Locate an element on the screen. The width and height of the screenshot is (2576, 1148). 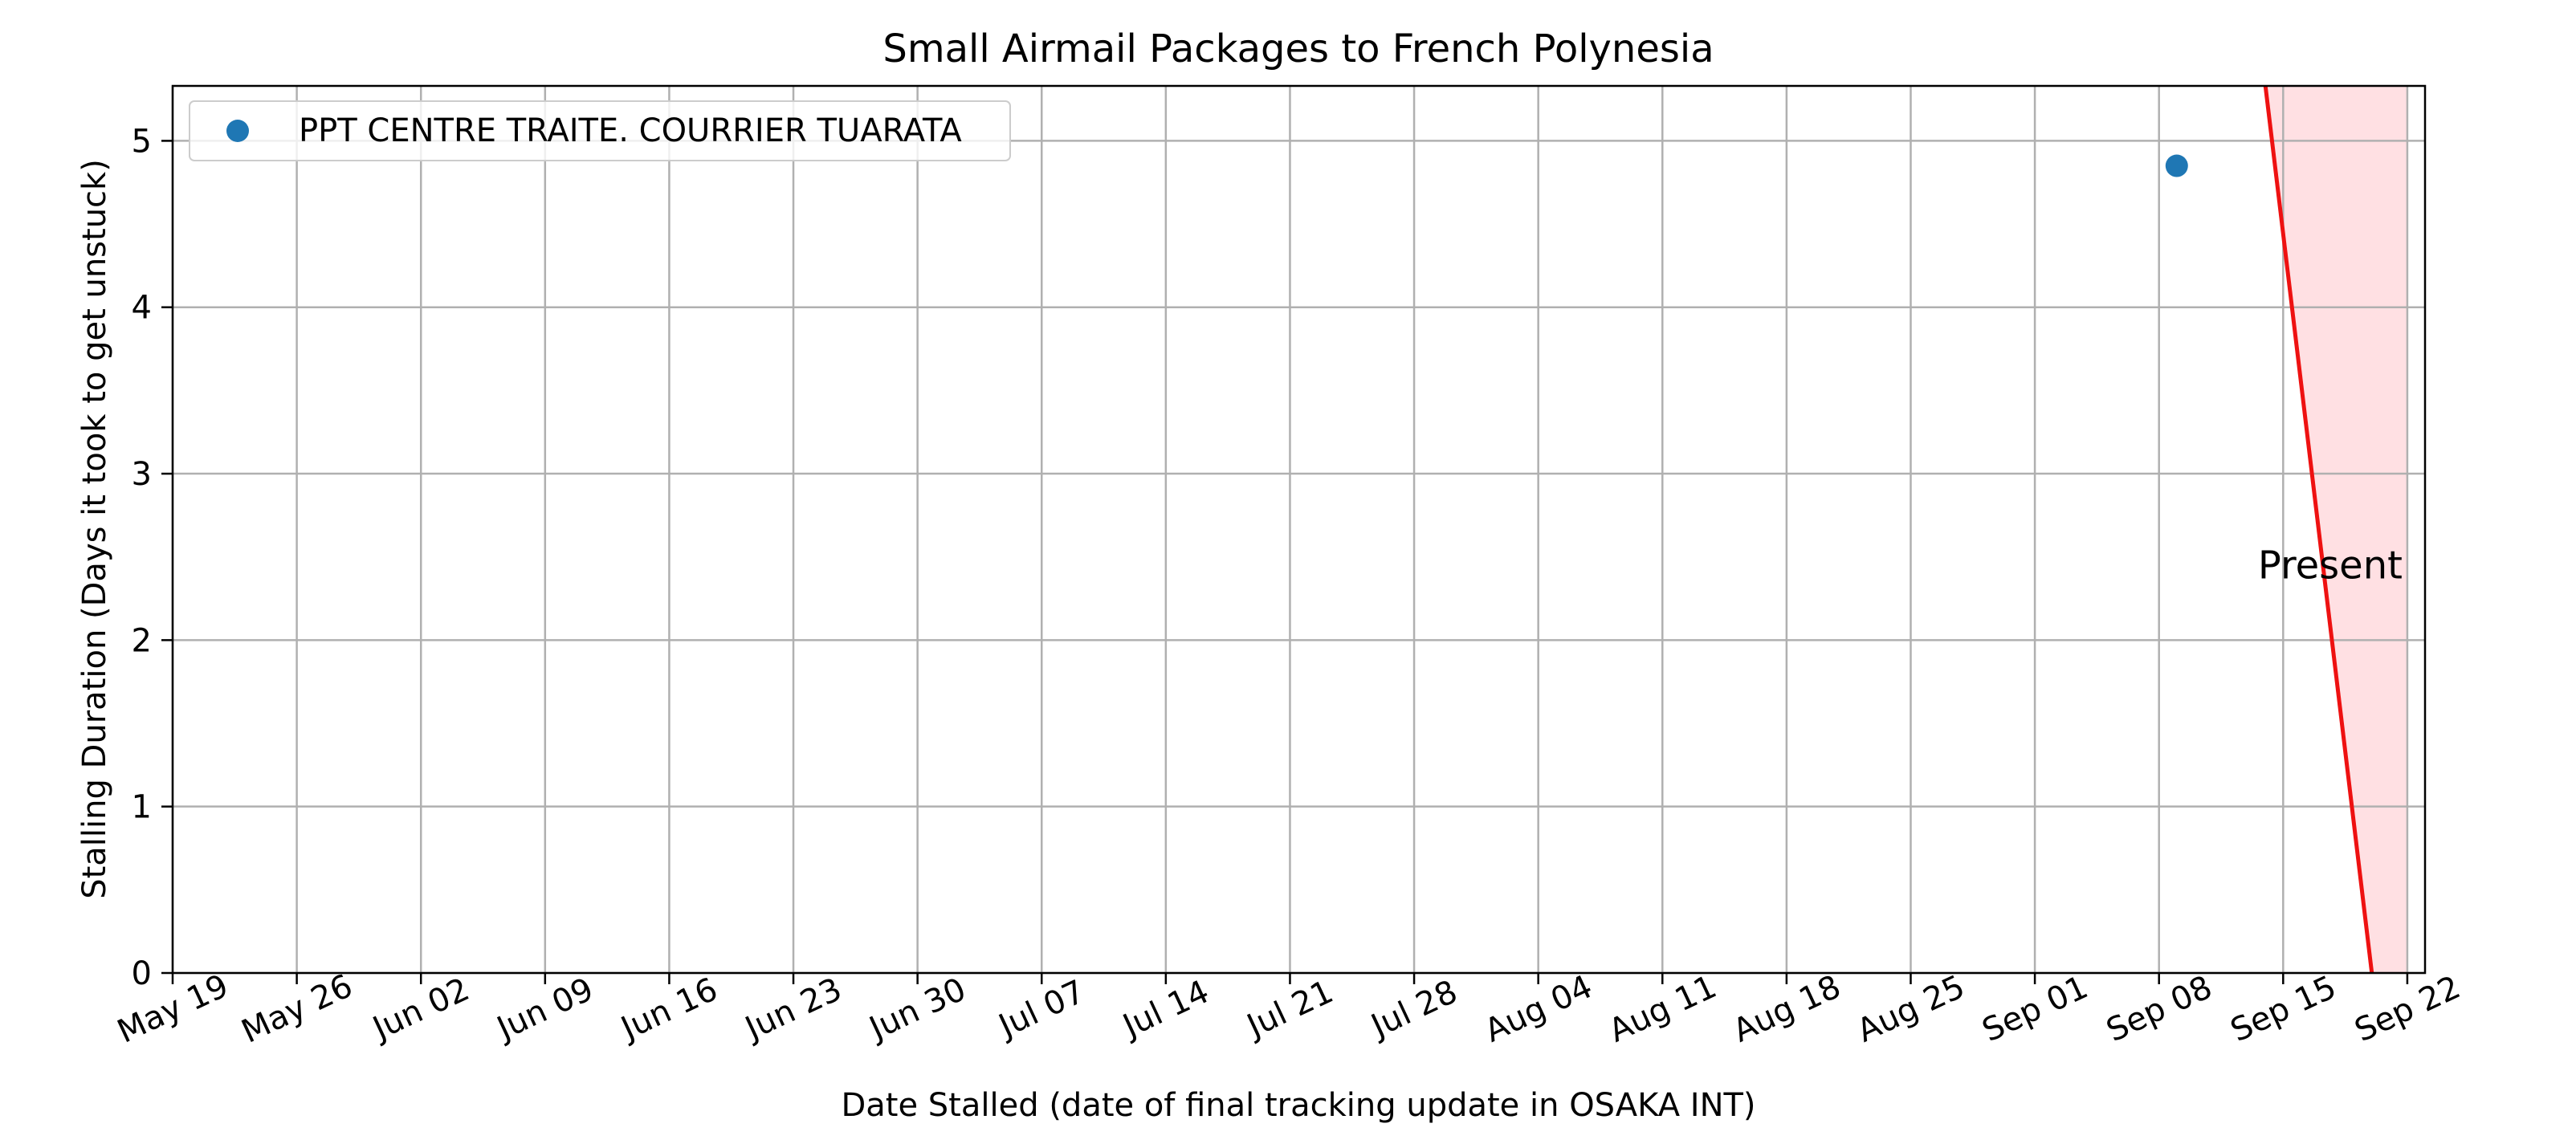
present-line is located at coordinates (2318, 529).